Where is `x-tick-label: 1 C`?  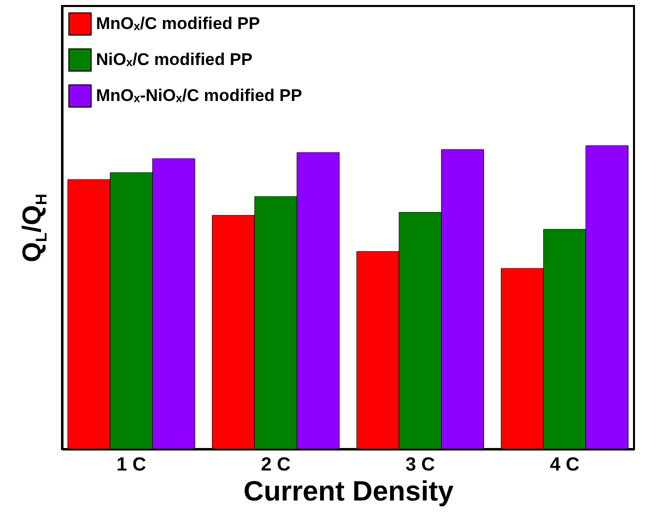 x-tick-label: 1 C is located at coordinates (131, 465).